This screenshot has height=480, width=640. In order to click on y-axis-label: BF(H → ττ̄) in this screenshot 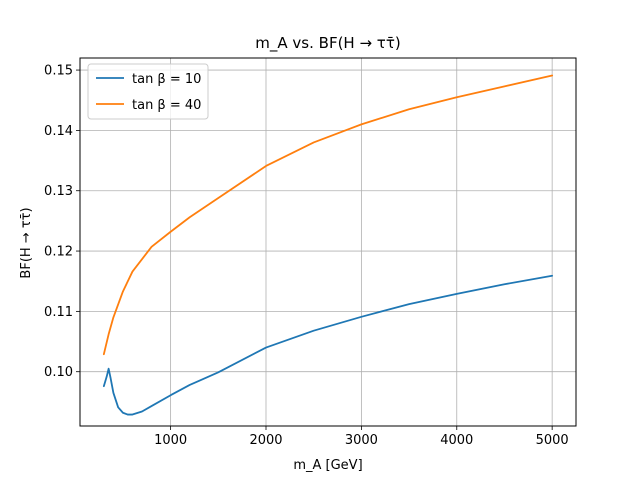, I will do `click(26, 242)`.